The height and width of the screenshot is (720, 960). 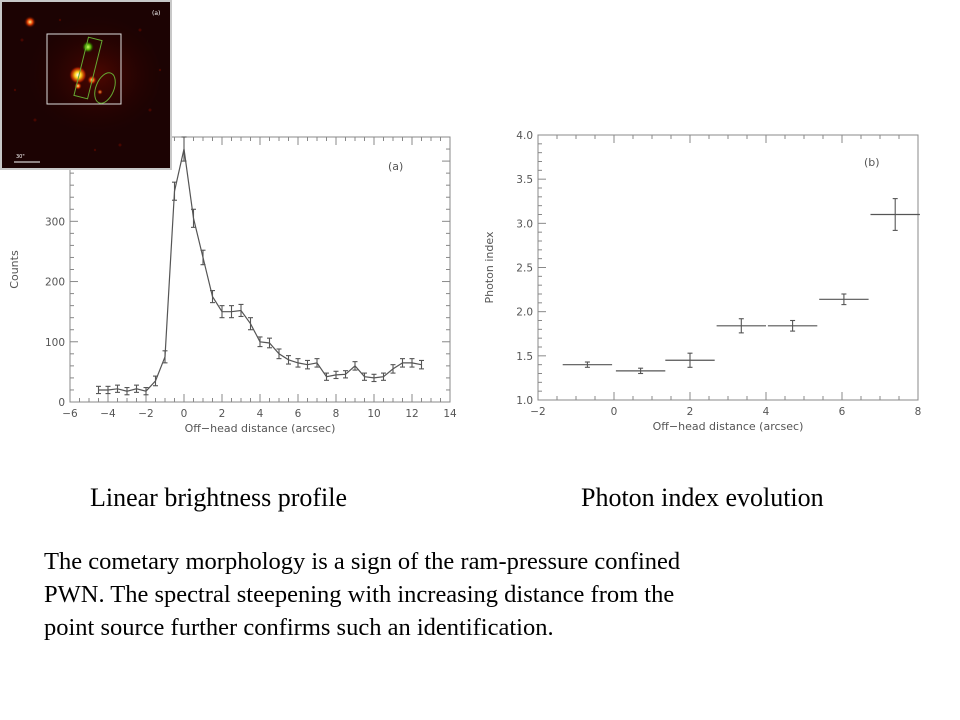 I want to click on y-tick-label: 200, so click(x=55, y=283).